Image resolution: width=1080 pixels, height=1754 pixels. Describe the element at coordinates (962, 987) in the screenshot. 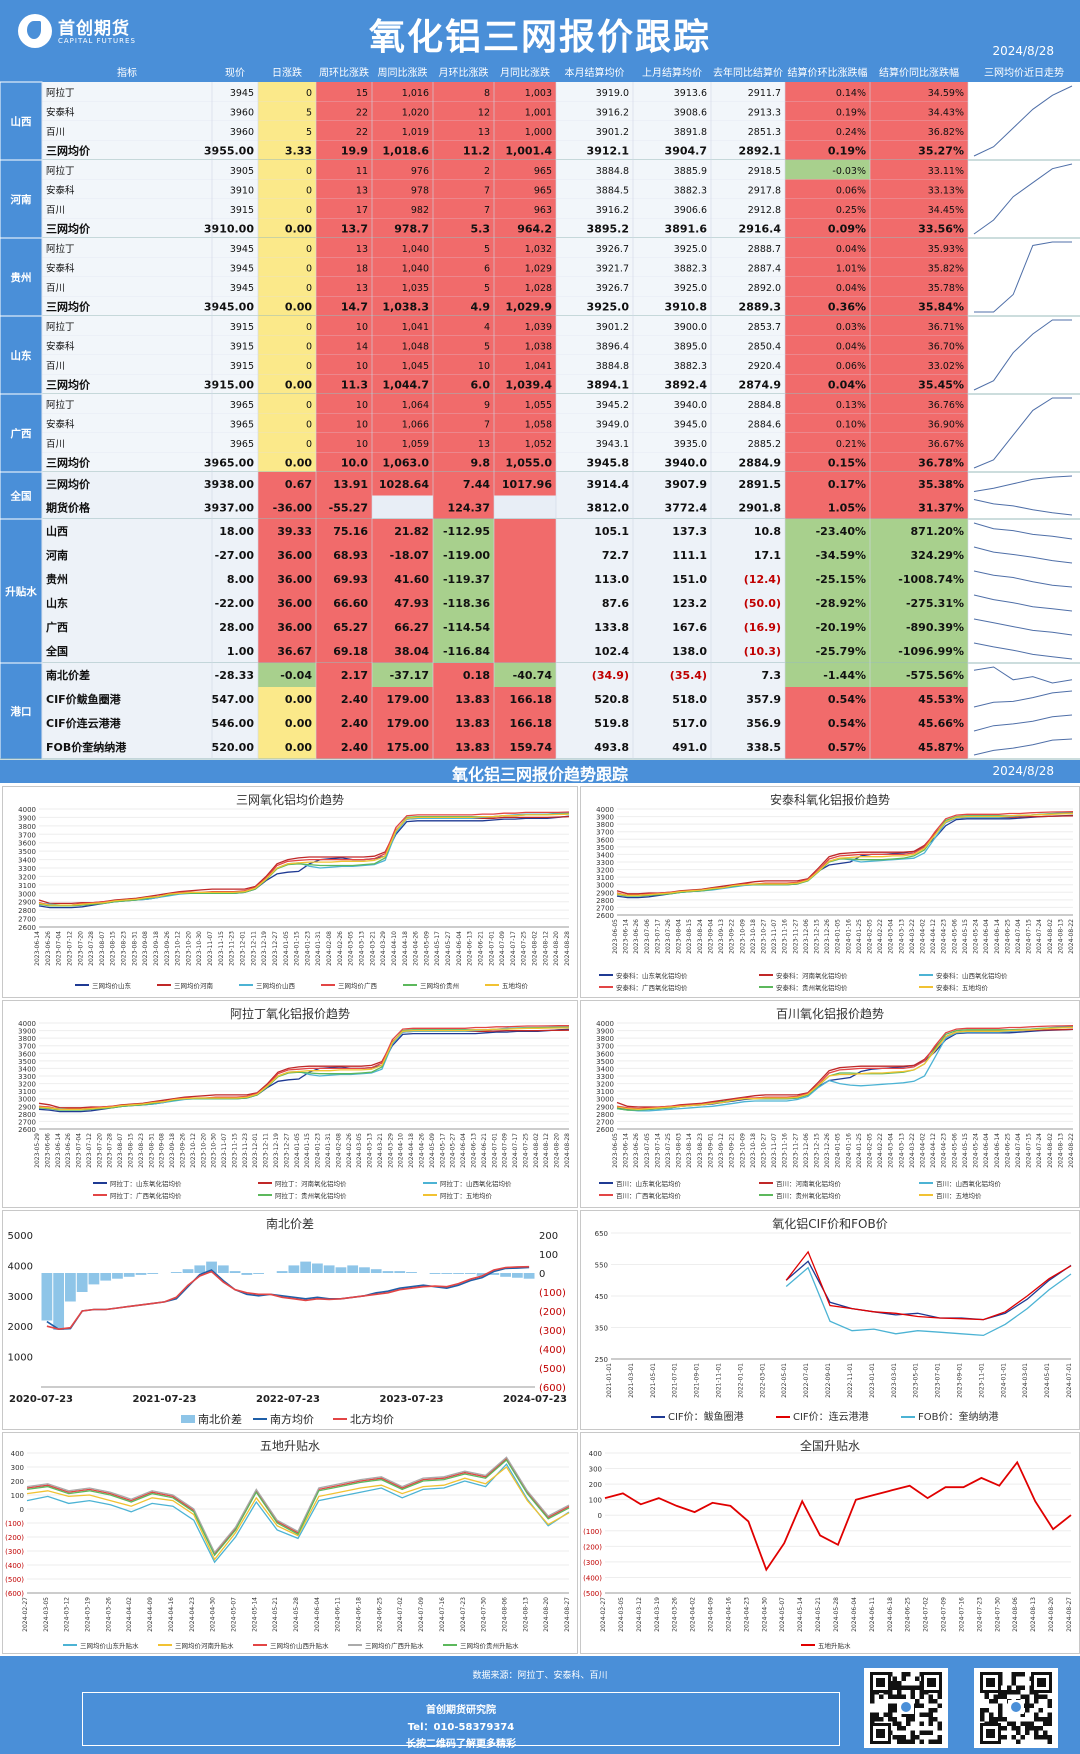

I see `legend-label: 安泰科：五地均价` at that location.